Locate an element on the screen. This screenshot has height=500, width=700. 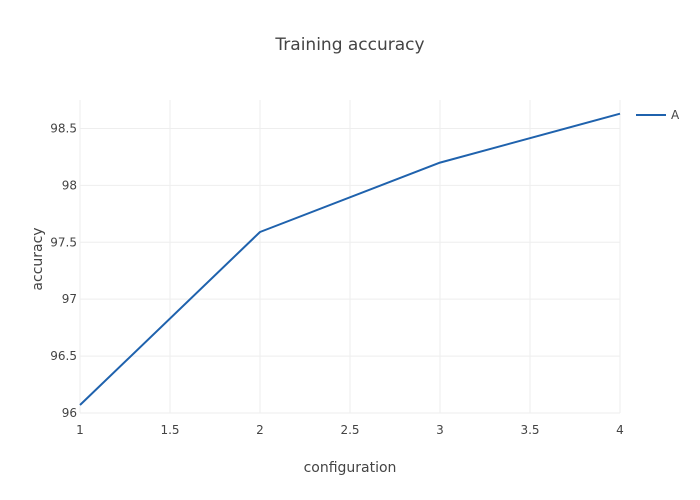
x-tick-labels: 1 1.5 2 2.5 3 3.5 4 is located at coordinates (350, 430).